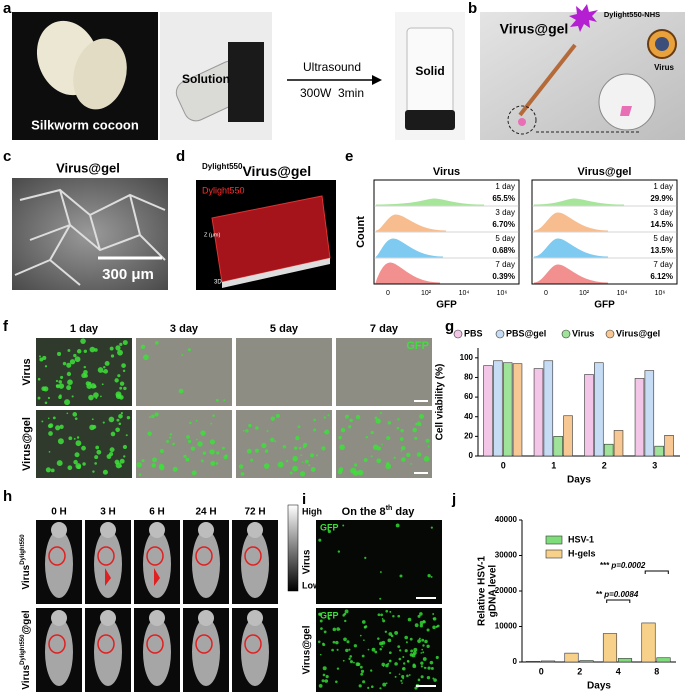  What do you see at coordinates (638, 333) in the screenshot?
I see `legend-label: Virus@gel` at bounding box center [638, 333].